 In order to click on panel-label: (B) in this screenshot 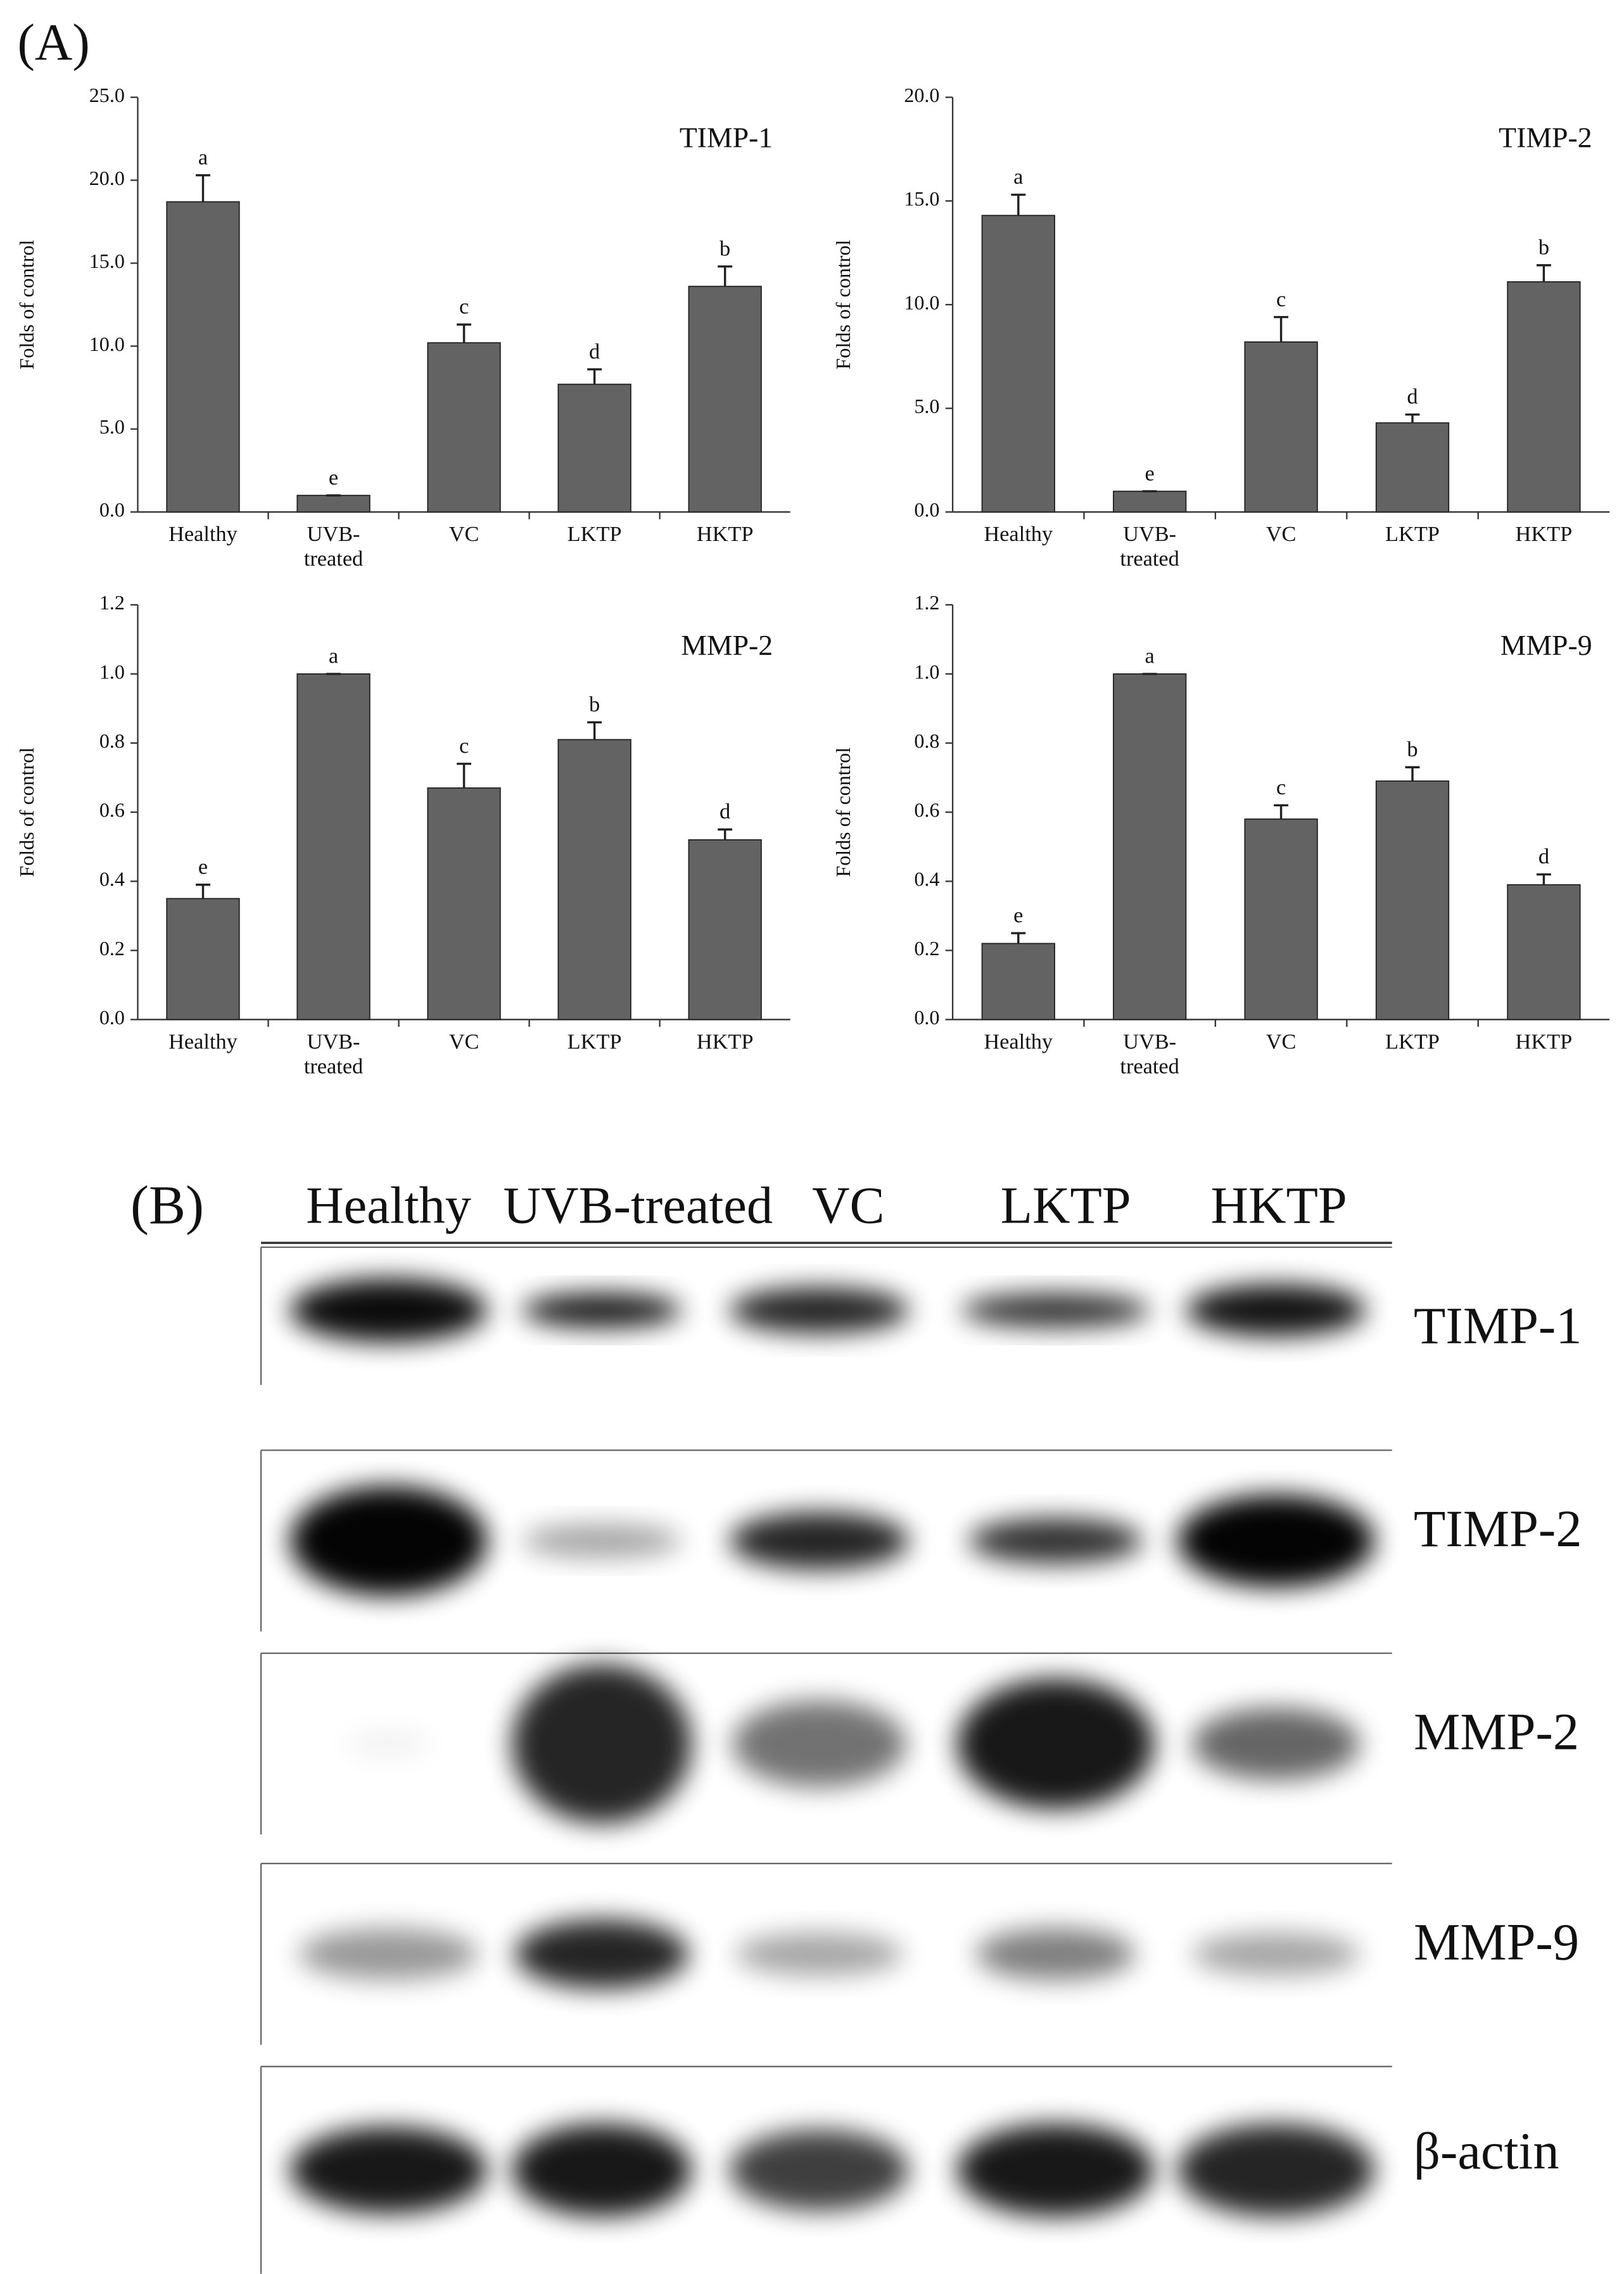, I will do `click(167, 1205)`.